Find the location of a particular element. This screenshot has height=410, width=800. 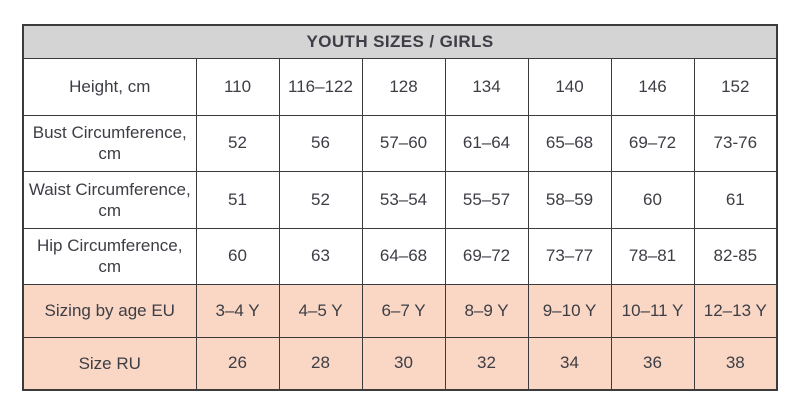

row-label-size-ru: Size RU is located at coordinates (109, 363).